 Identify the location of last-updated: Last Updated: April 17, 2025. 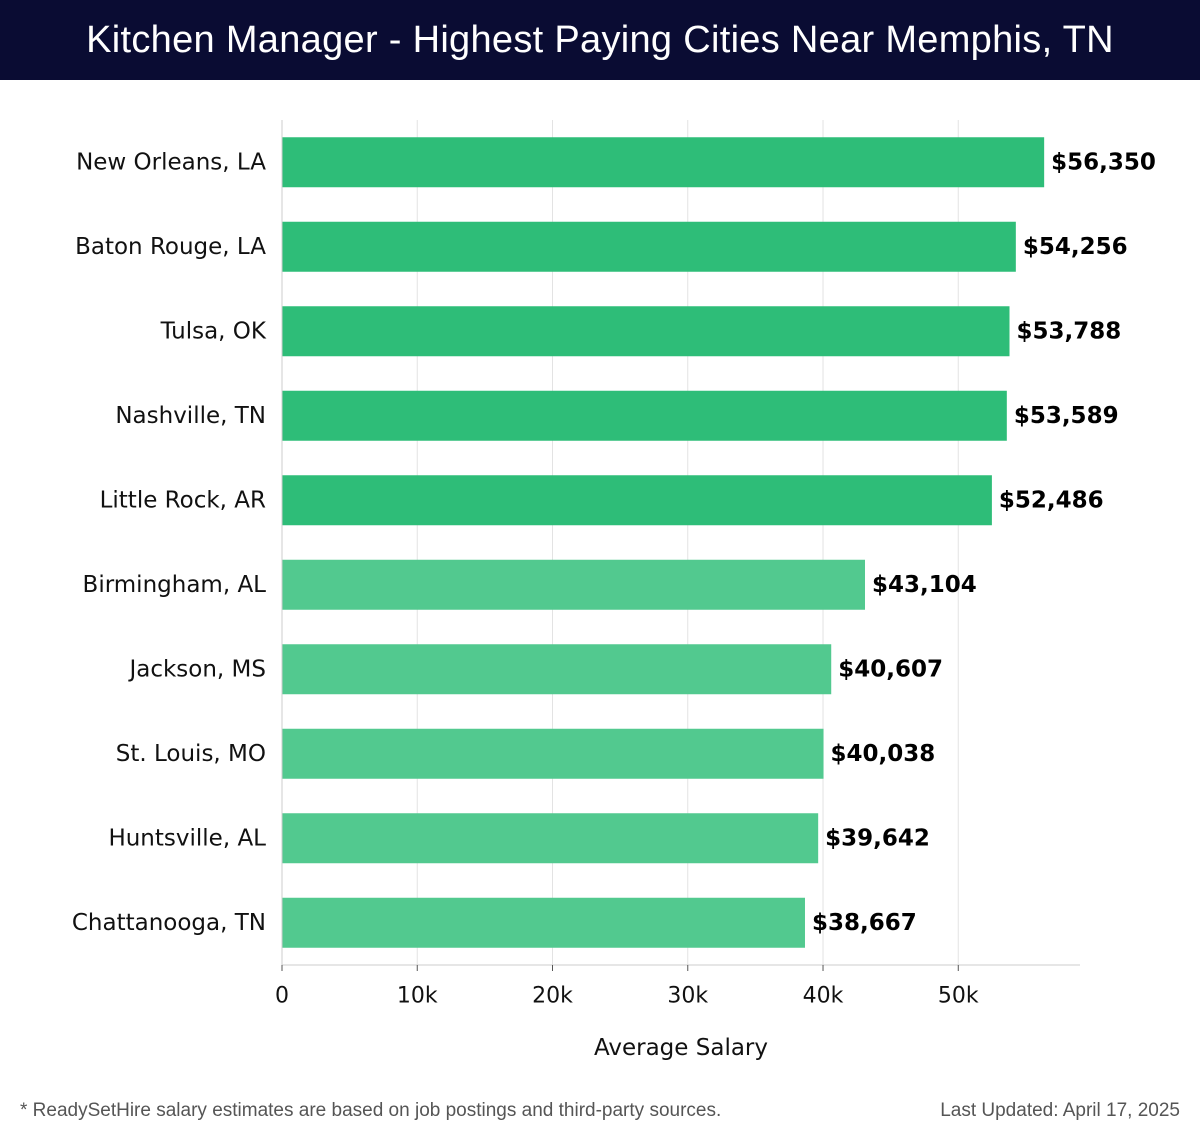
(1060, 1110).